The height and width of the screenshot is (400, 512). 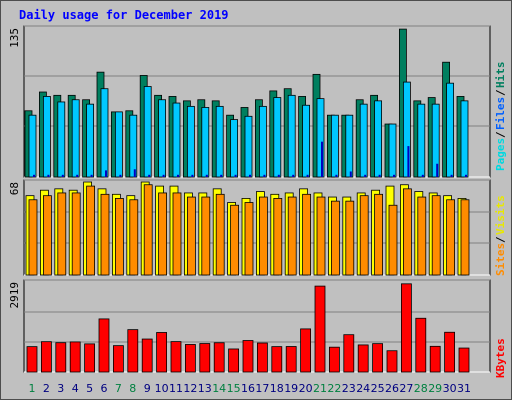 What do you see at coordinates (262, 388) in the screenshot?
I see `day-label: 17` at bounding box center [262, 388].